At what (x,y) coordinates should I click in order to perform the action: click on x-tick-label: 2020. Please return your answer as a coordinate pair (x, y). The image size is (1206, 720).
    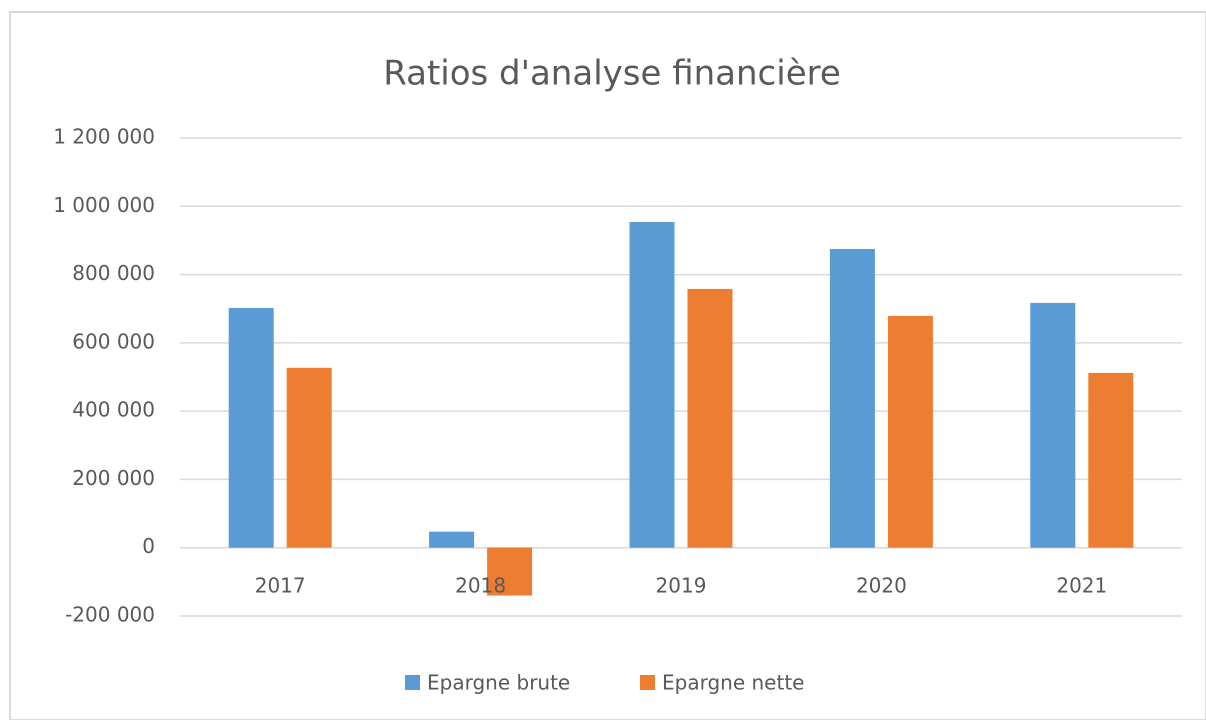
    Looking at the image, I should click on (881, 586).